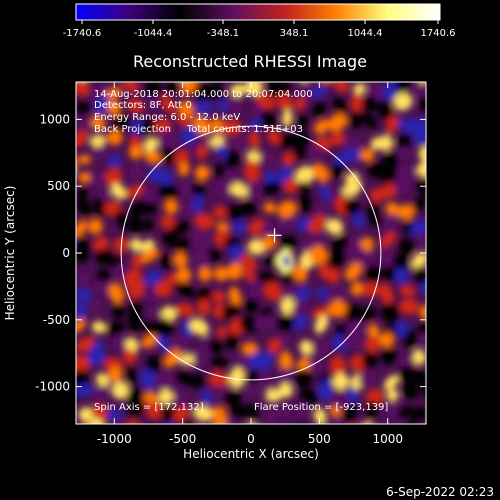 This screenshot has height=500, width=500. I want to click on footer-date: 6-Sep-2022 02:23, so click(440, 492).